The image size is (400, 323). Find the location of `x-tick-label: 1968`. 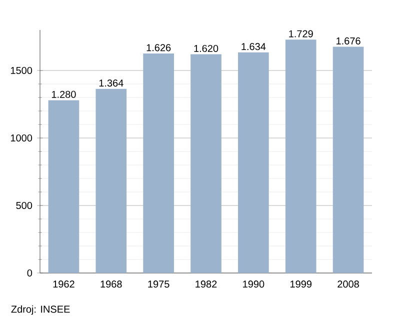

x-tick-label: 1968 is located at coordinates (111, 284).